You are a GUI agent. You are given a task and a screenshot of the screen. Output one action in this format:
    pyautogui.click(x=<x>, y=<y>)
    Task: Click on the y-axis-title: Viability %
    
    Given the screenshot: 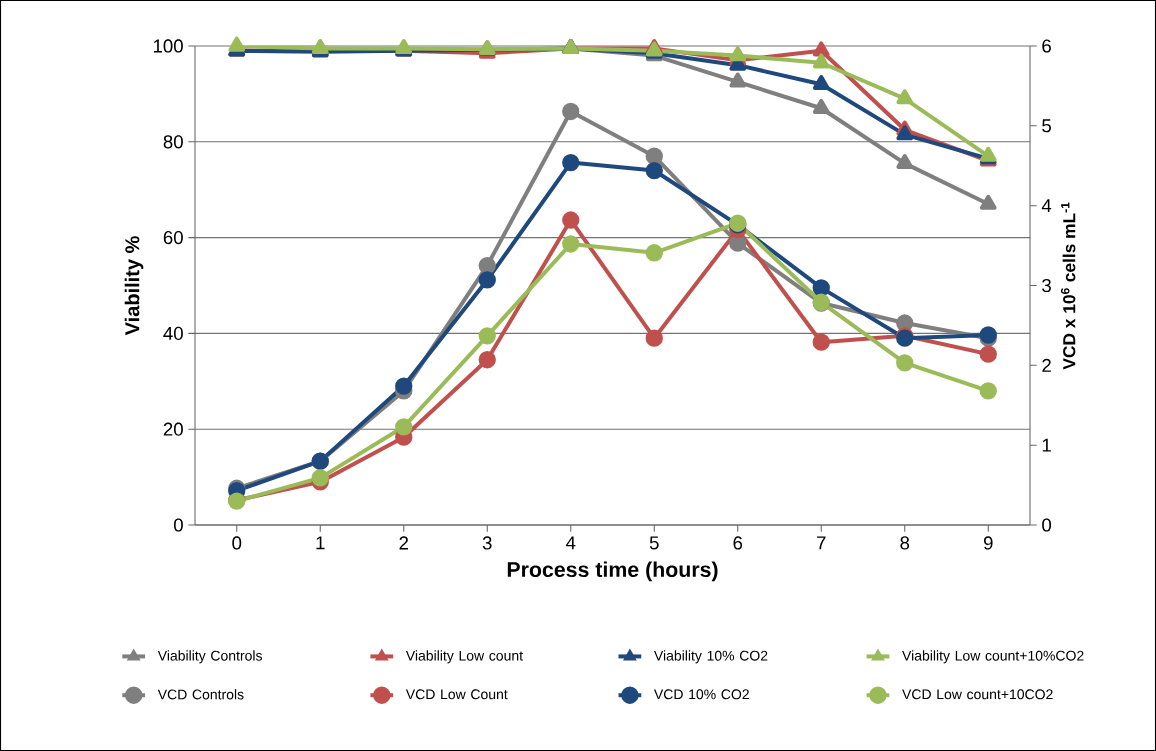 What is the action you would take?
    pyautogui.click(x=134, y=286)
    